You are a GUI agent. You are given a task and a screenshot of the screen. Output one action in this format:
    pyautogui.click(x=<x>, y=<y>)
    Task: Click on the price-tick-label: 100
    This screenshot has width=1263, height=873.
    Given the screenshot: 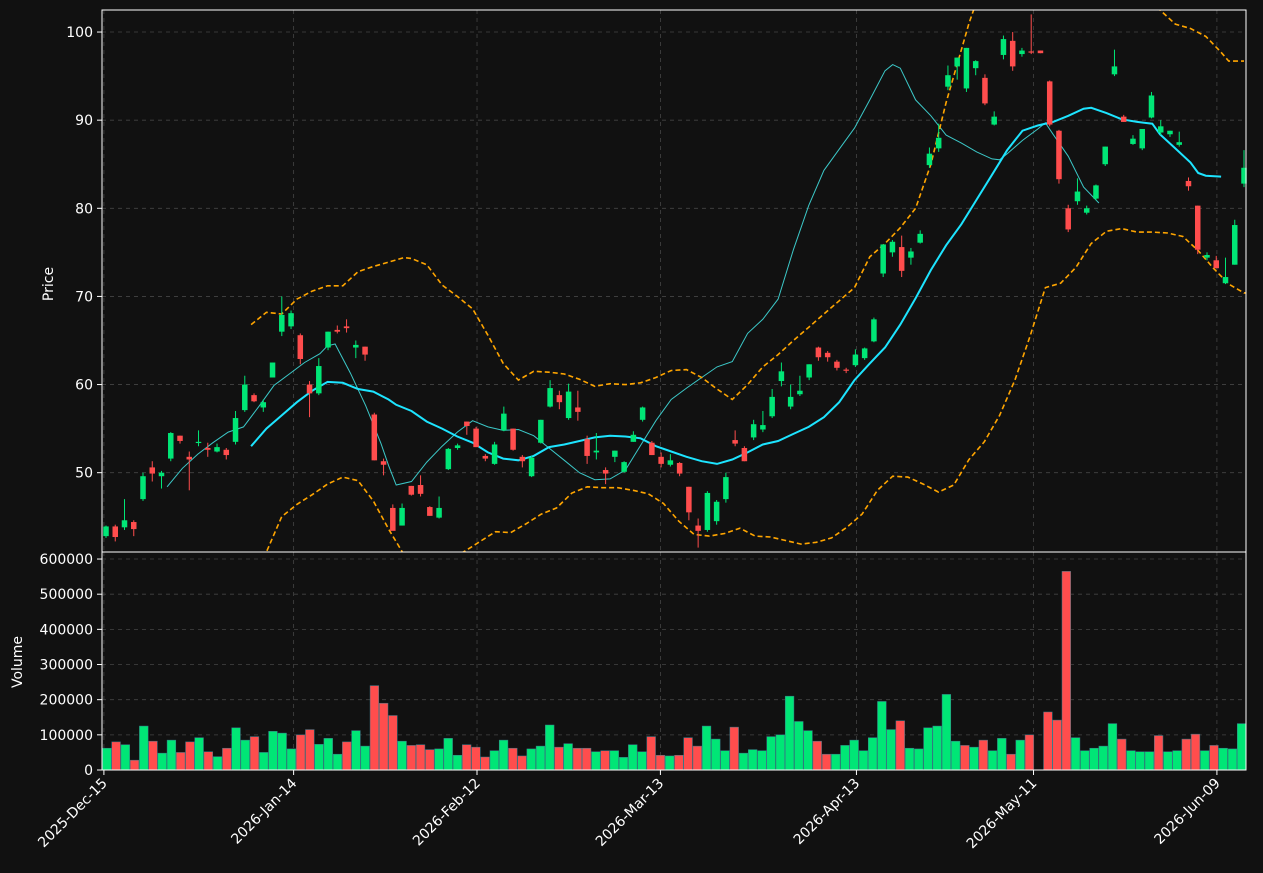 What is the action you would take?
    pyautogui.click(x=79, y=33)
    